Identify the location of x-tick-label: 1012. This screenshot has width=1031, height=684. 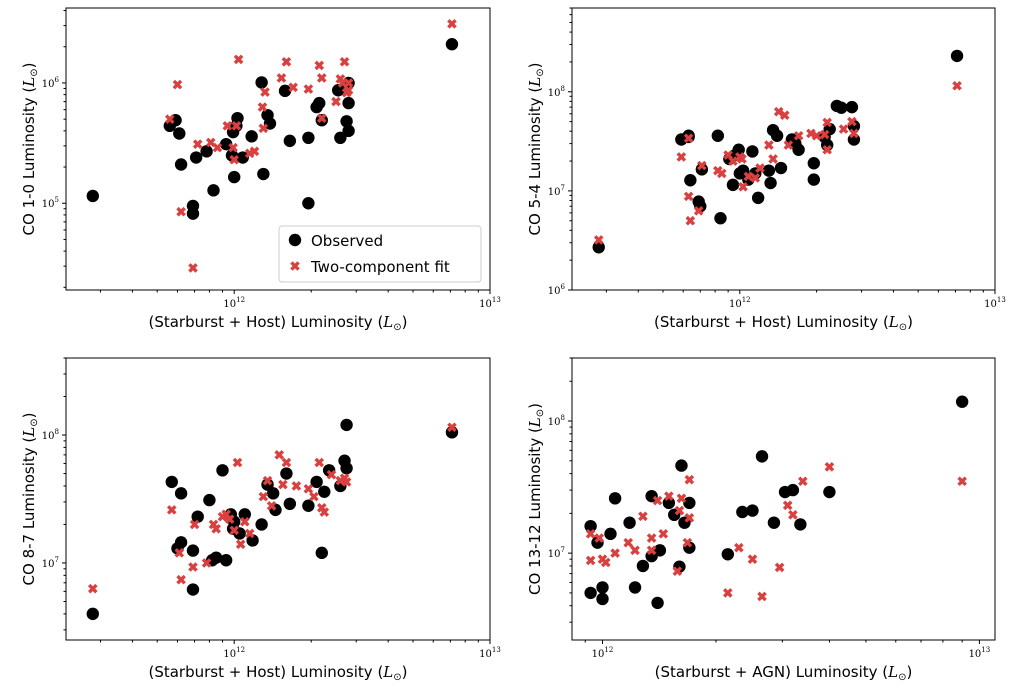
(603, 653).